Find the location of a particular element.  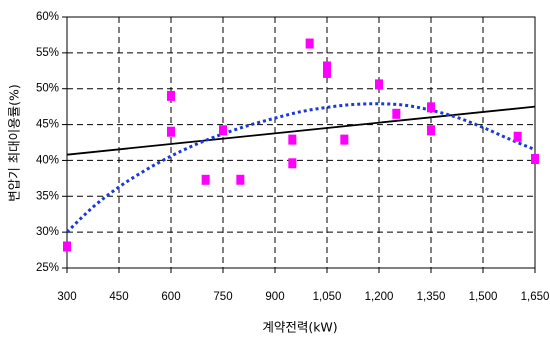

y-tick-label: 30% is located at coordinates (47, 232).